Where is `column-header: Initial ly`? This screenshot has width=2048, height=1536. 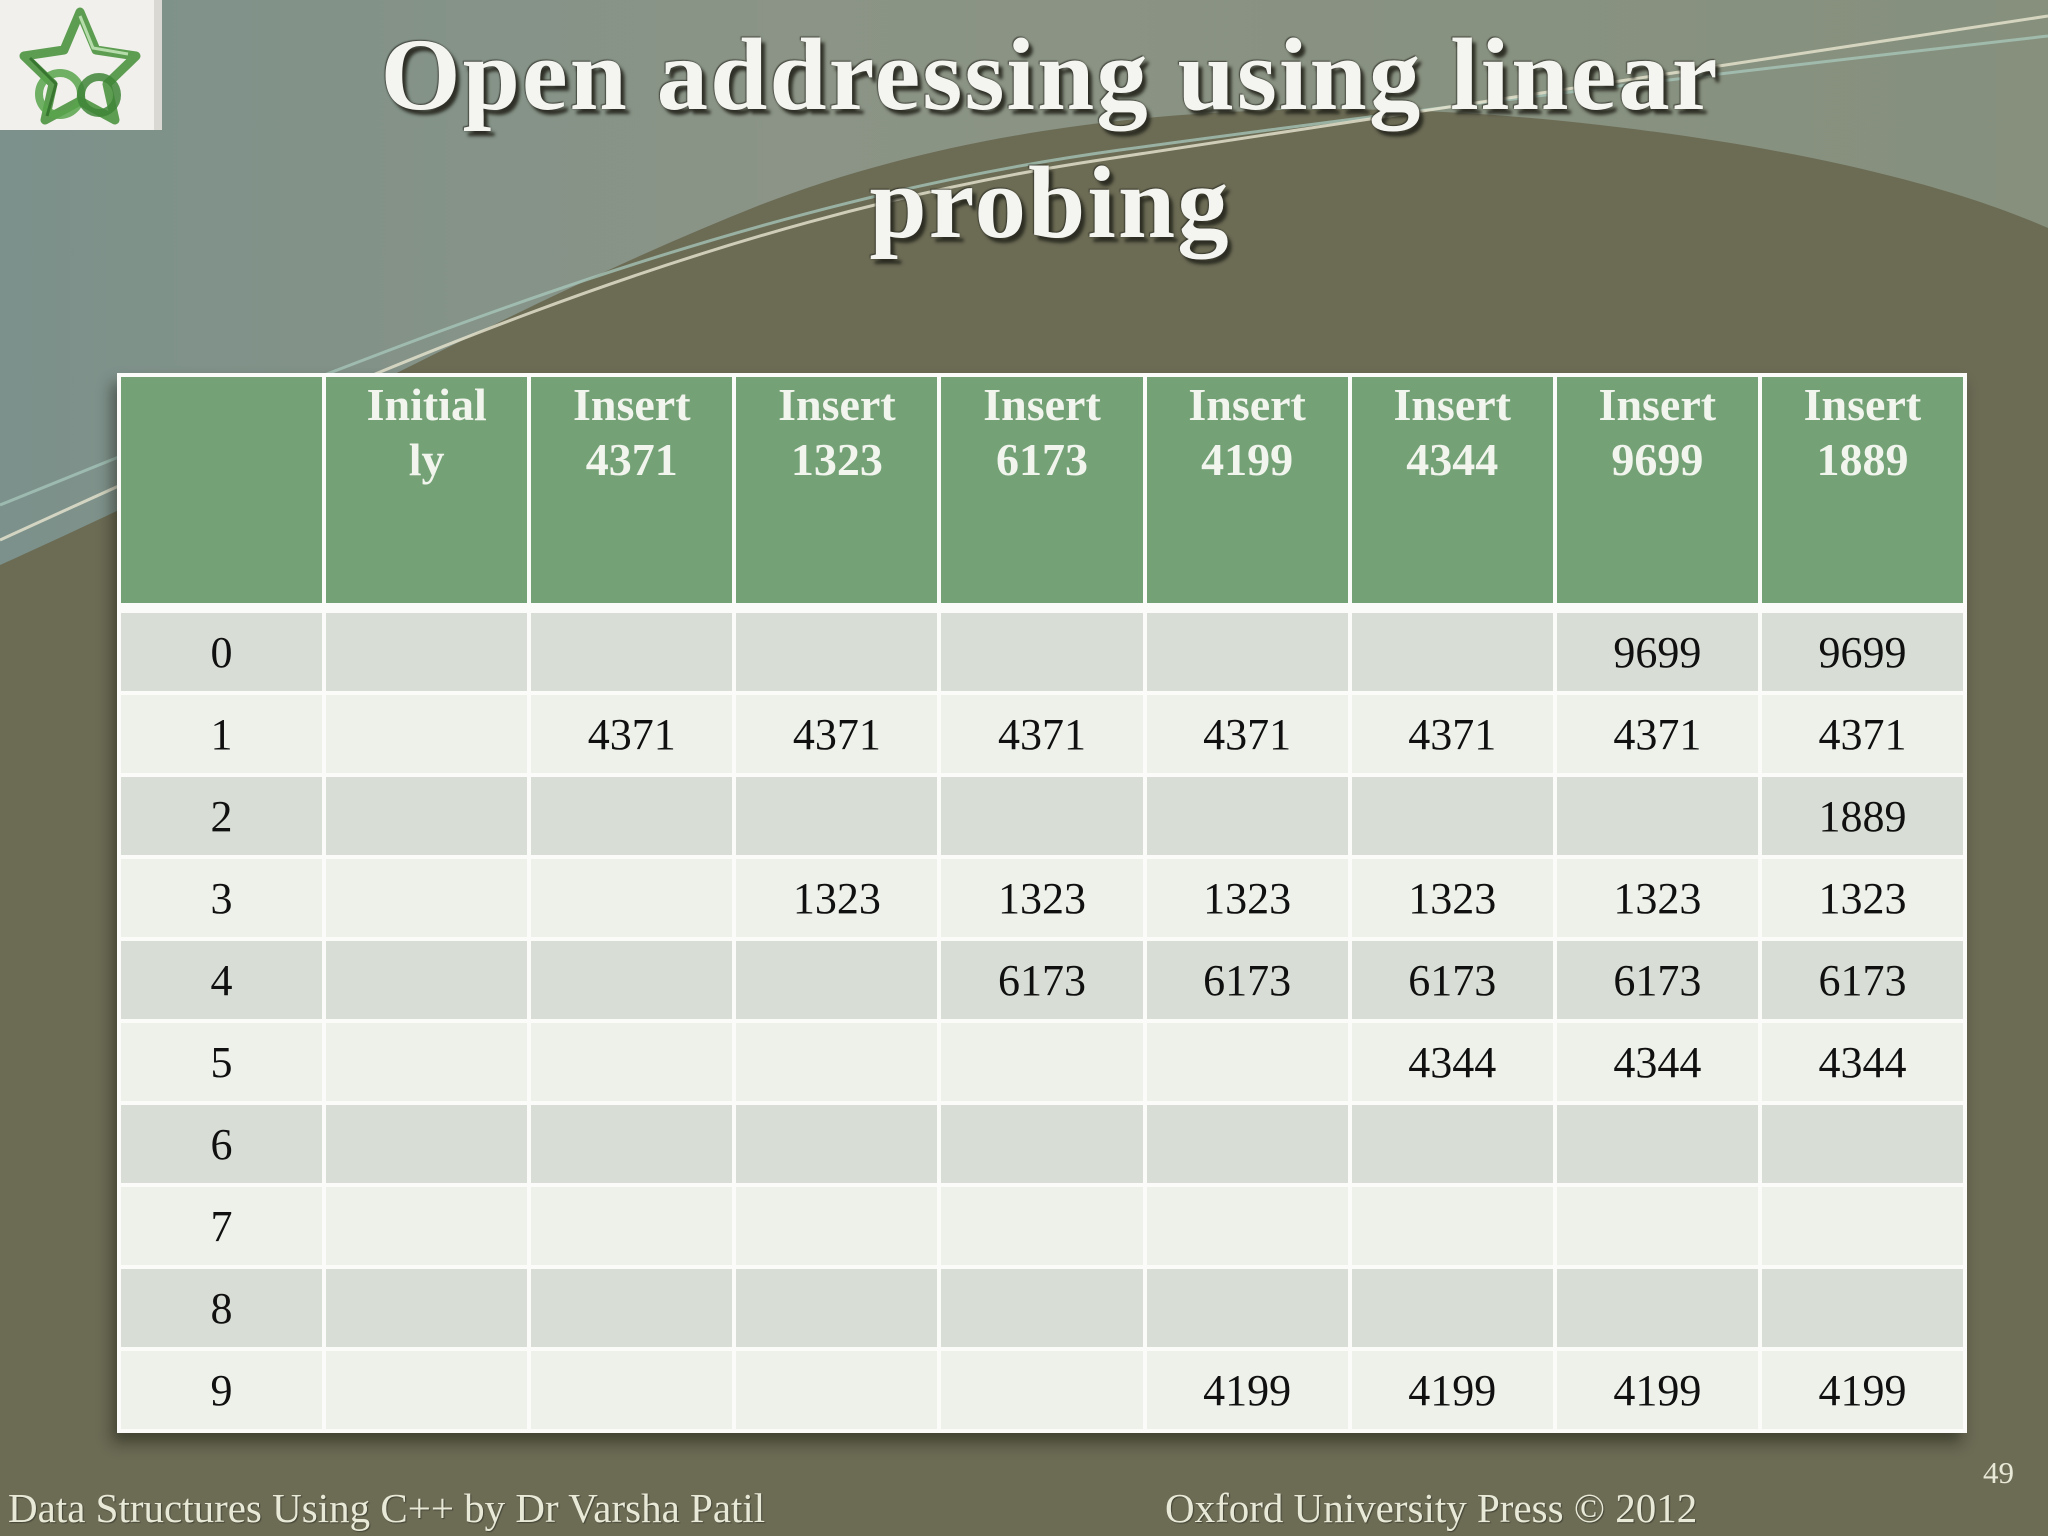
column-header: Initial ly is located at coordinates (427, 493).